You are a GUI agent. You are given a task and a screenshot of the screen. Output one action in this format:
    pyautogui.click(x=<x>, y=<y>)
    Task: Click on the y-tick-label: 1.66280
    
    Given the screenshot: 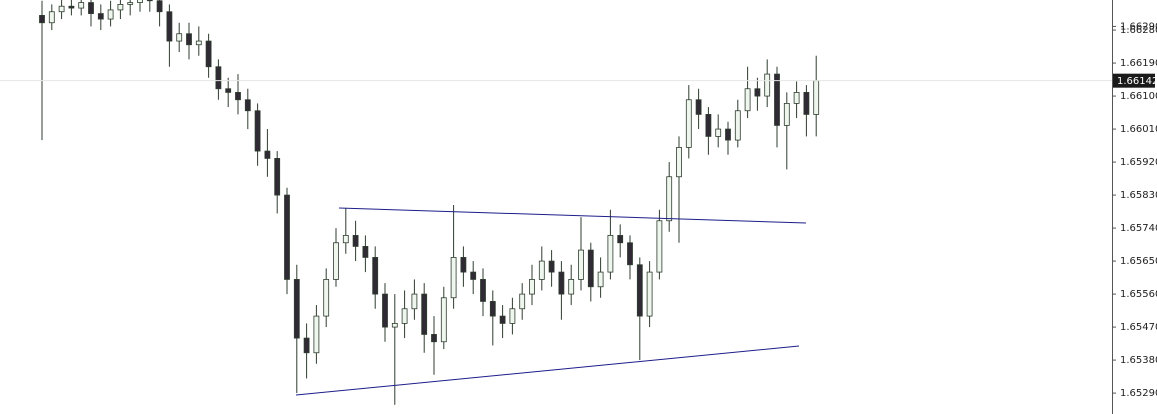 What is the action you would take?
    pyautogui.click(x=1138, y=30)
    